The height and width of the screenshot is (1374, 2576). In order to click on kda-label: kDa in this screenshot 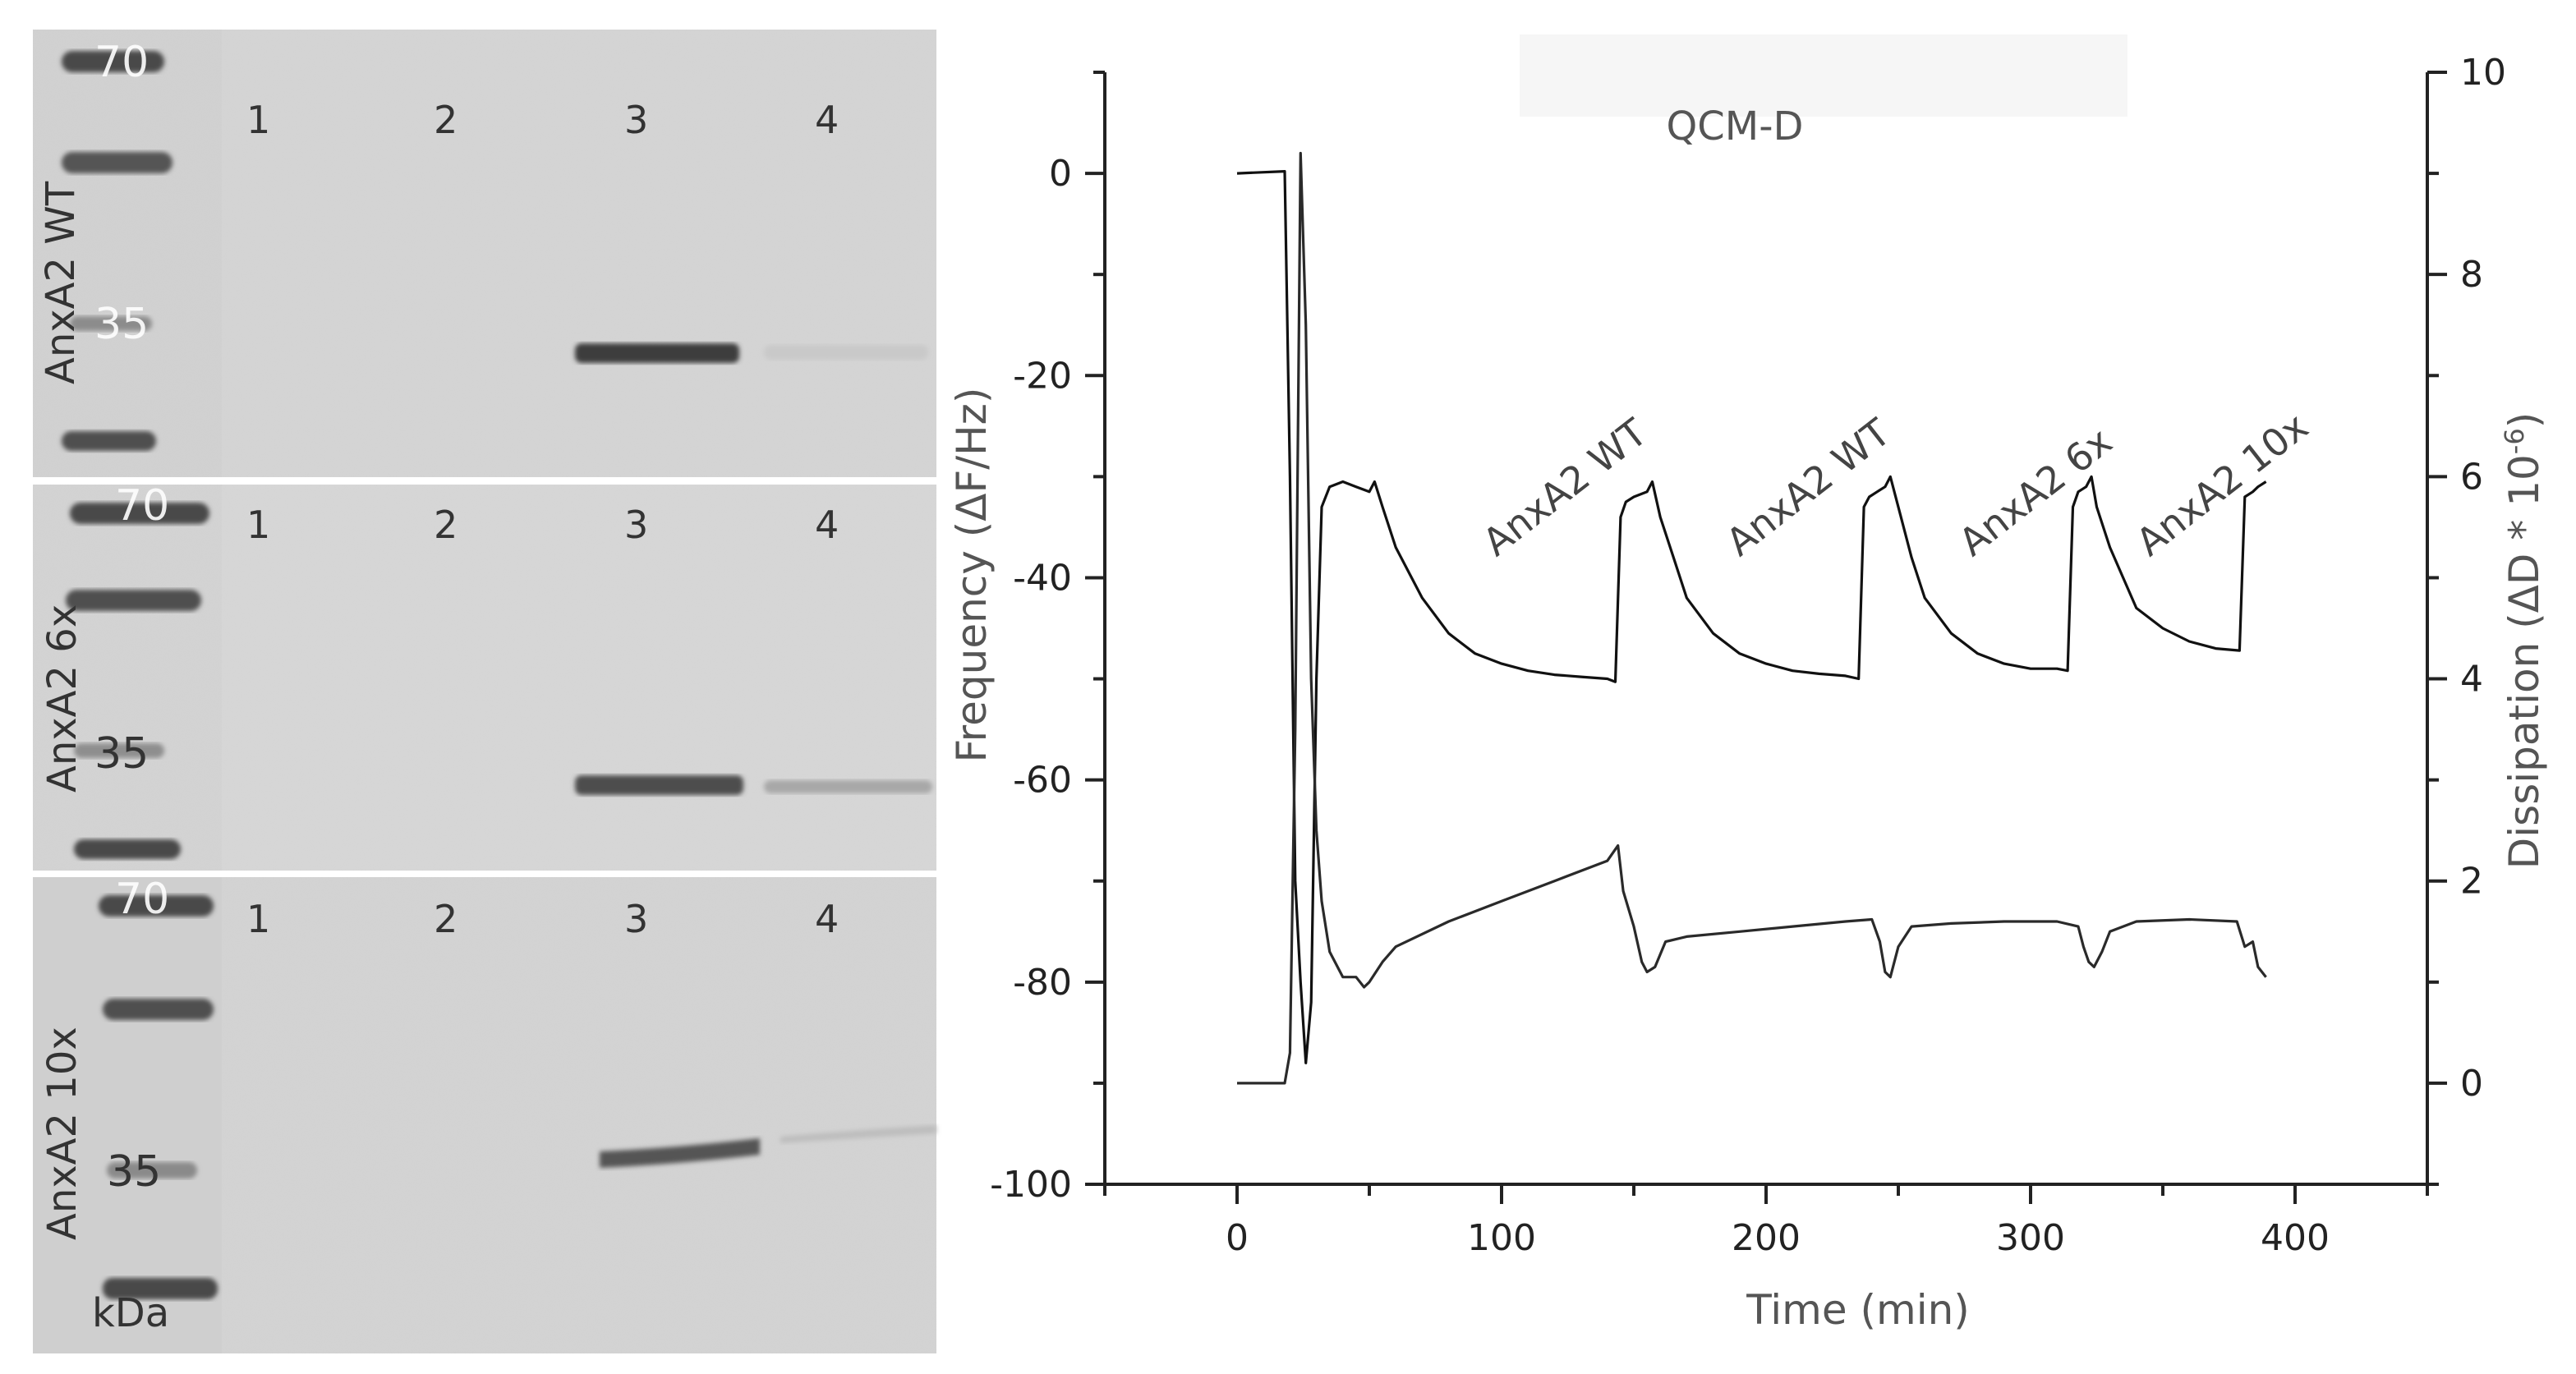, I will do `click(130, 1313)`.